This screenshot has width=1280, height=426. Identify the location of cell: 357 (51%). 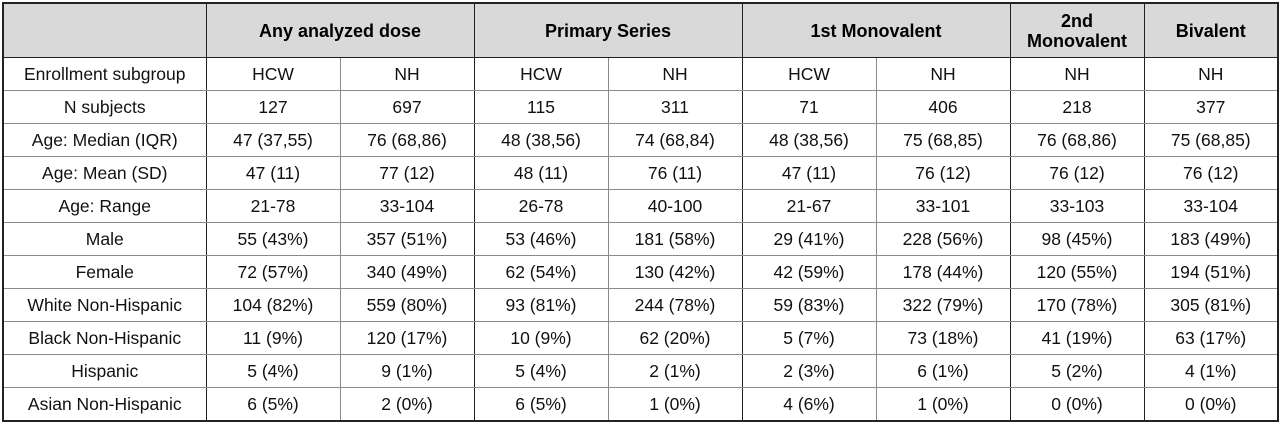
(407, 239).